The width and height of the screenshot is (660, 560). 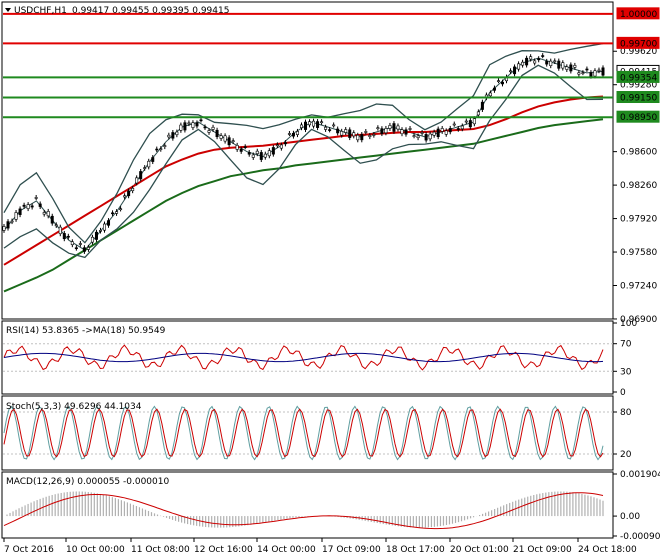 What do you see at coordinates (626, 455) in the screenshot?
I see `stoch-tick-label: 20` at bounding box center [626, 455].